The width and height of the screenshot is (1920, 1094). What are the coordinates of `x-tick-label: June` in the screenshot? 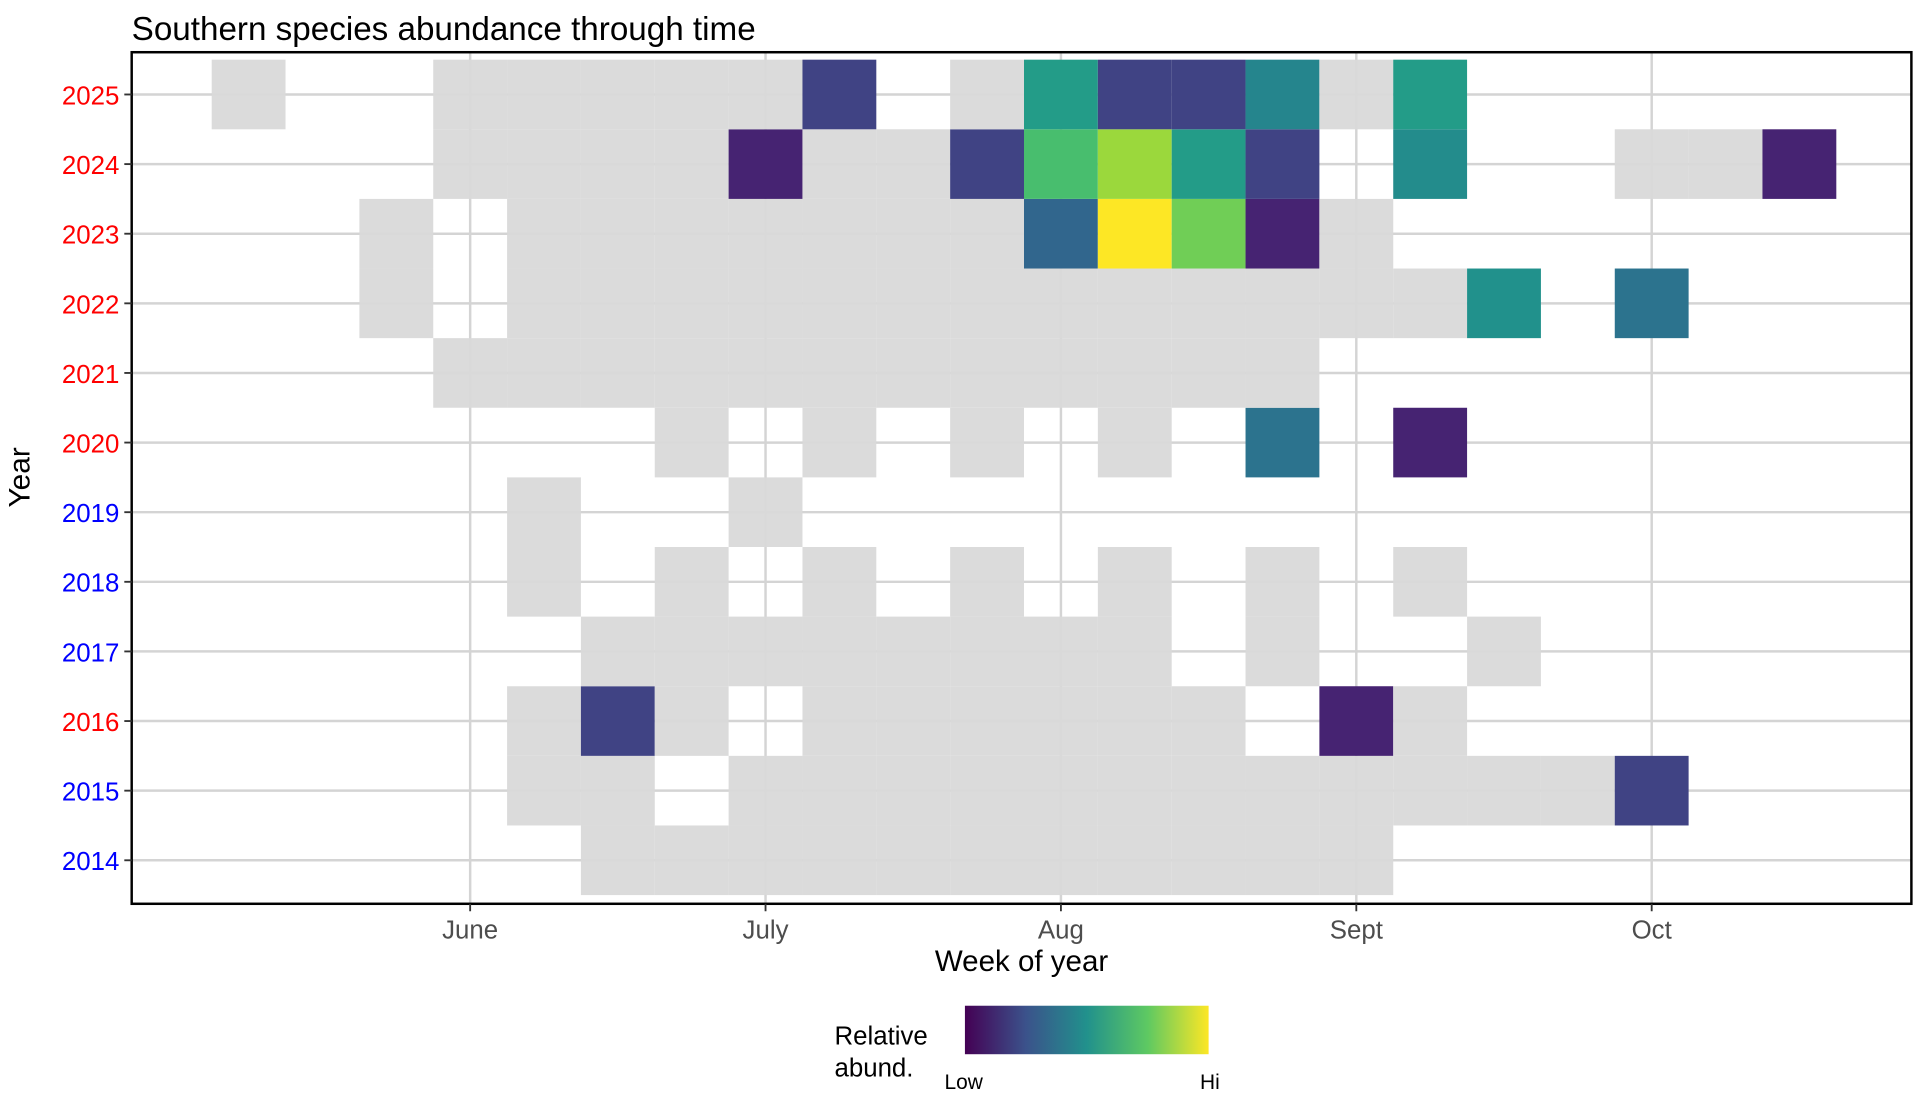 It's located at (470, 929).